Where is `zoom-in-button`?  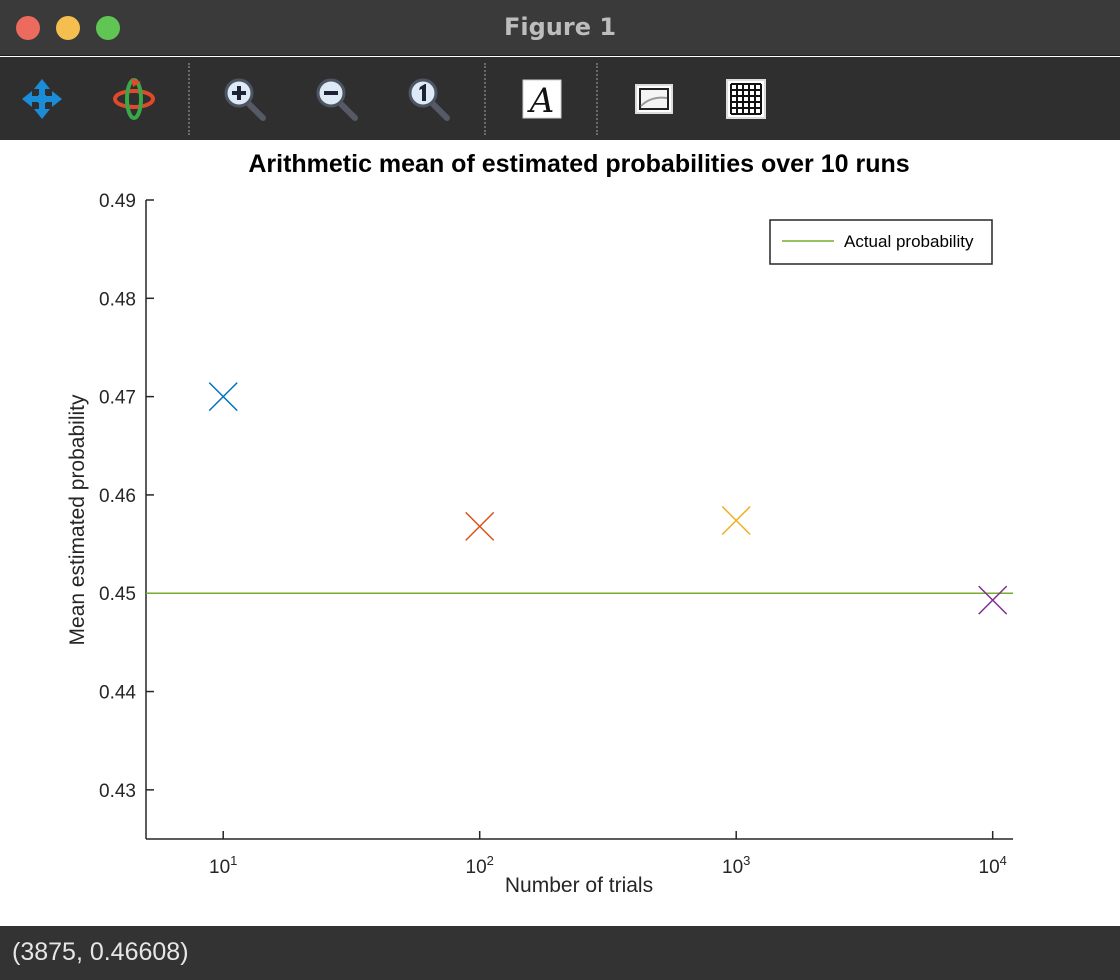
zoom-in-button is located at coordinates (244, 99).